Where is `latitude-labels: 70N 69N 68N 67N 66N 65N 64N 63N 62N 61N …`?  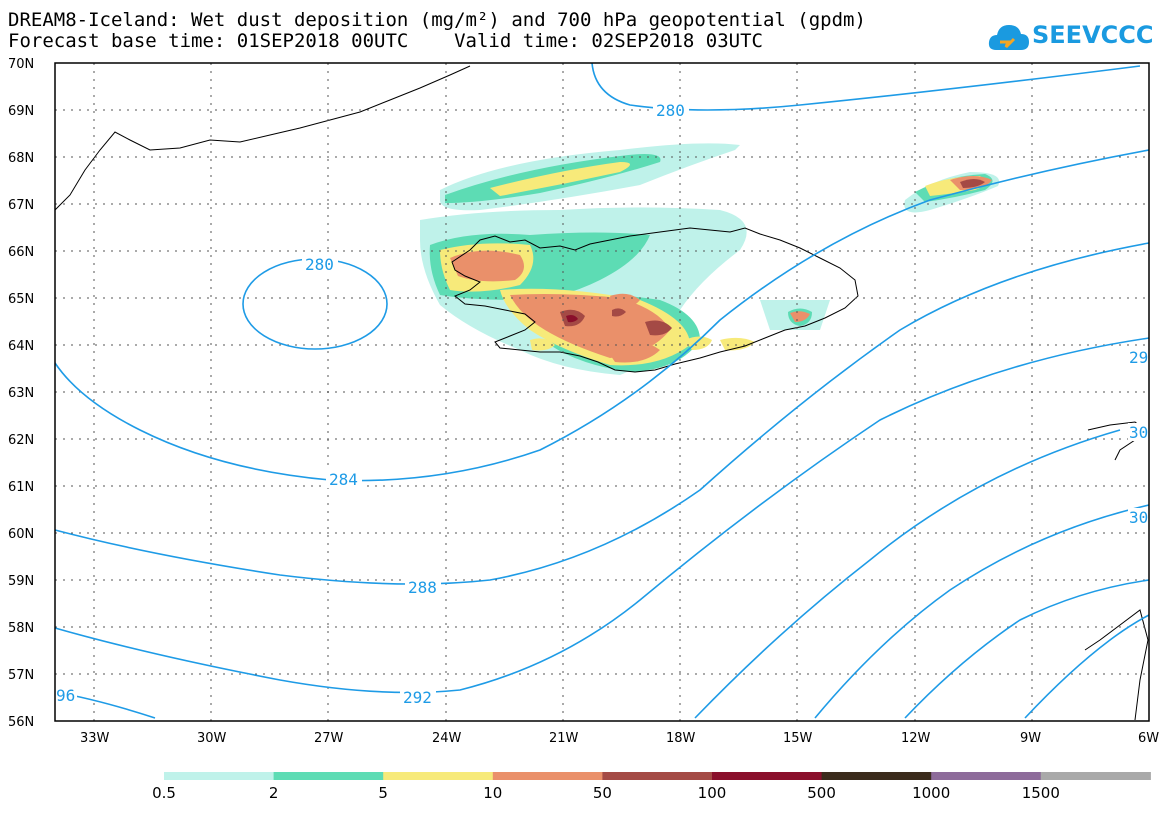
latitude-labels: 70N 69N 68N 67N 66N 65N 64N 63N 62N 61N … is located at coordinates (21, 393).